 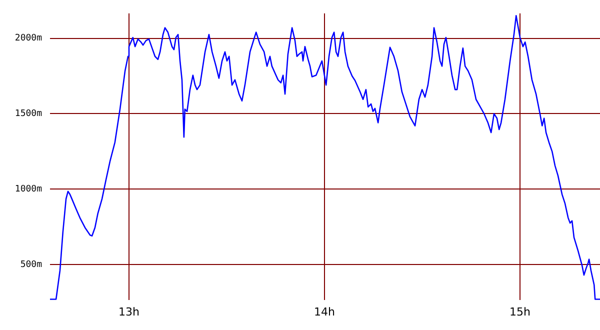 What do you see at coordinates (28, 39) in the screenshot?
I see `y-tick-label: 2000m` at bounding box center [28, 39].